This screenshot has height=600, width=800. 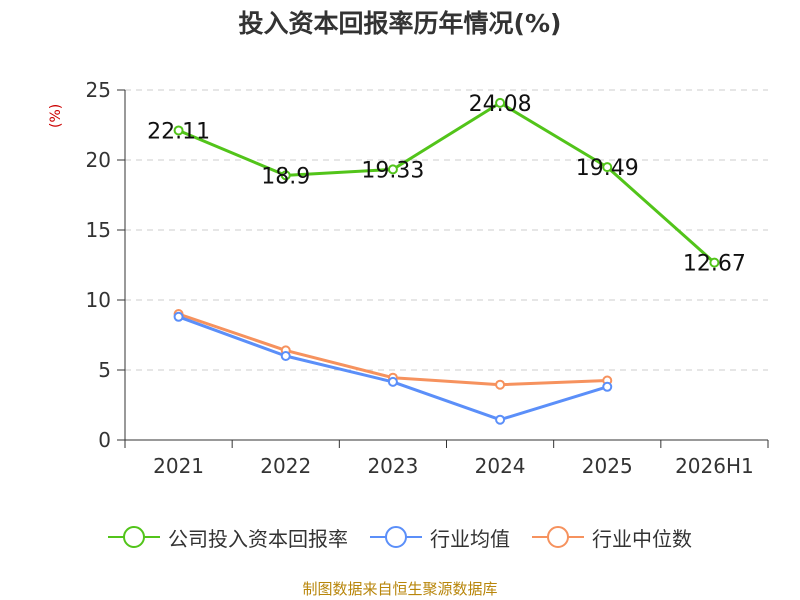 What do you see at coordinates (607, 466) in the screenshot?
I see `x-tick-label: 2025` at bounding box center [607, 466].